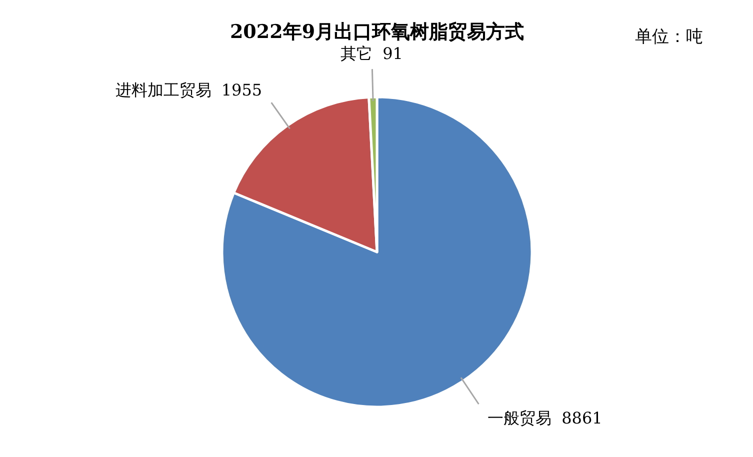  Describe the element at coordinates (163, 90) in the screenshot. I see `slice-label: 进料加工贸易` at that location.